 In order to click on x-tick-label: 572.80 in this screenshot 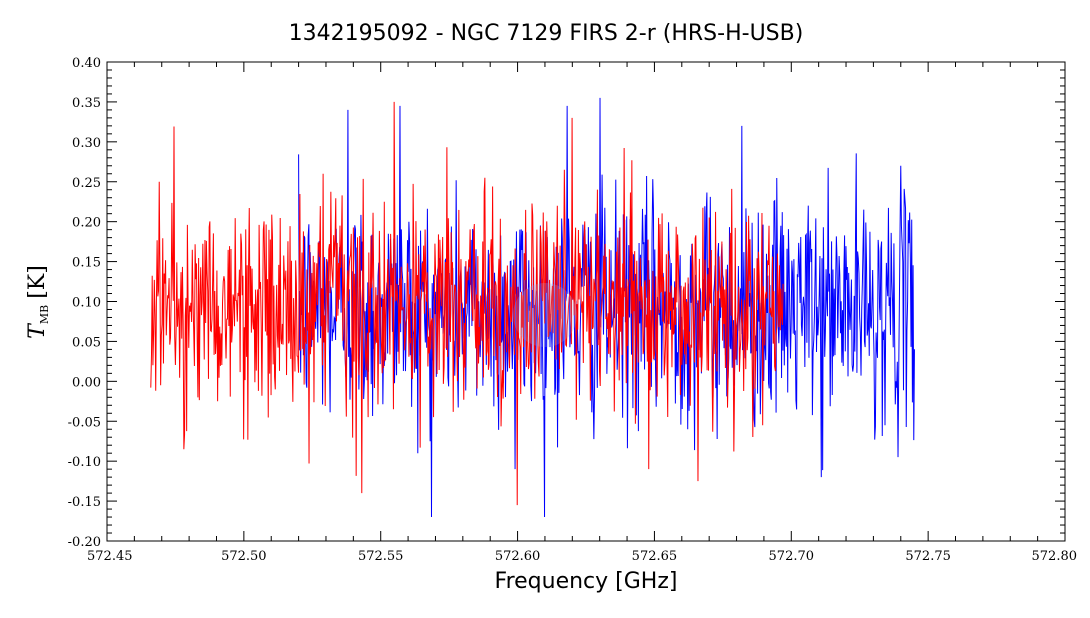, I will do `click(1055, 556)`.